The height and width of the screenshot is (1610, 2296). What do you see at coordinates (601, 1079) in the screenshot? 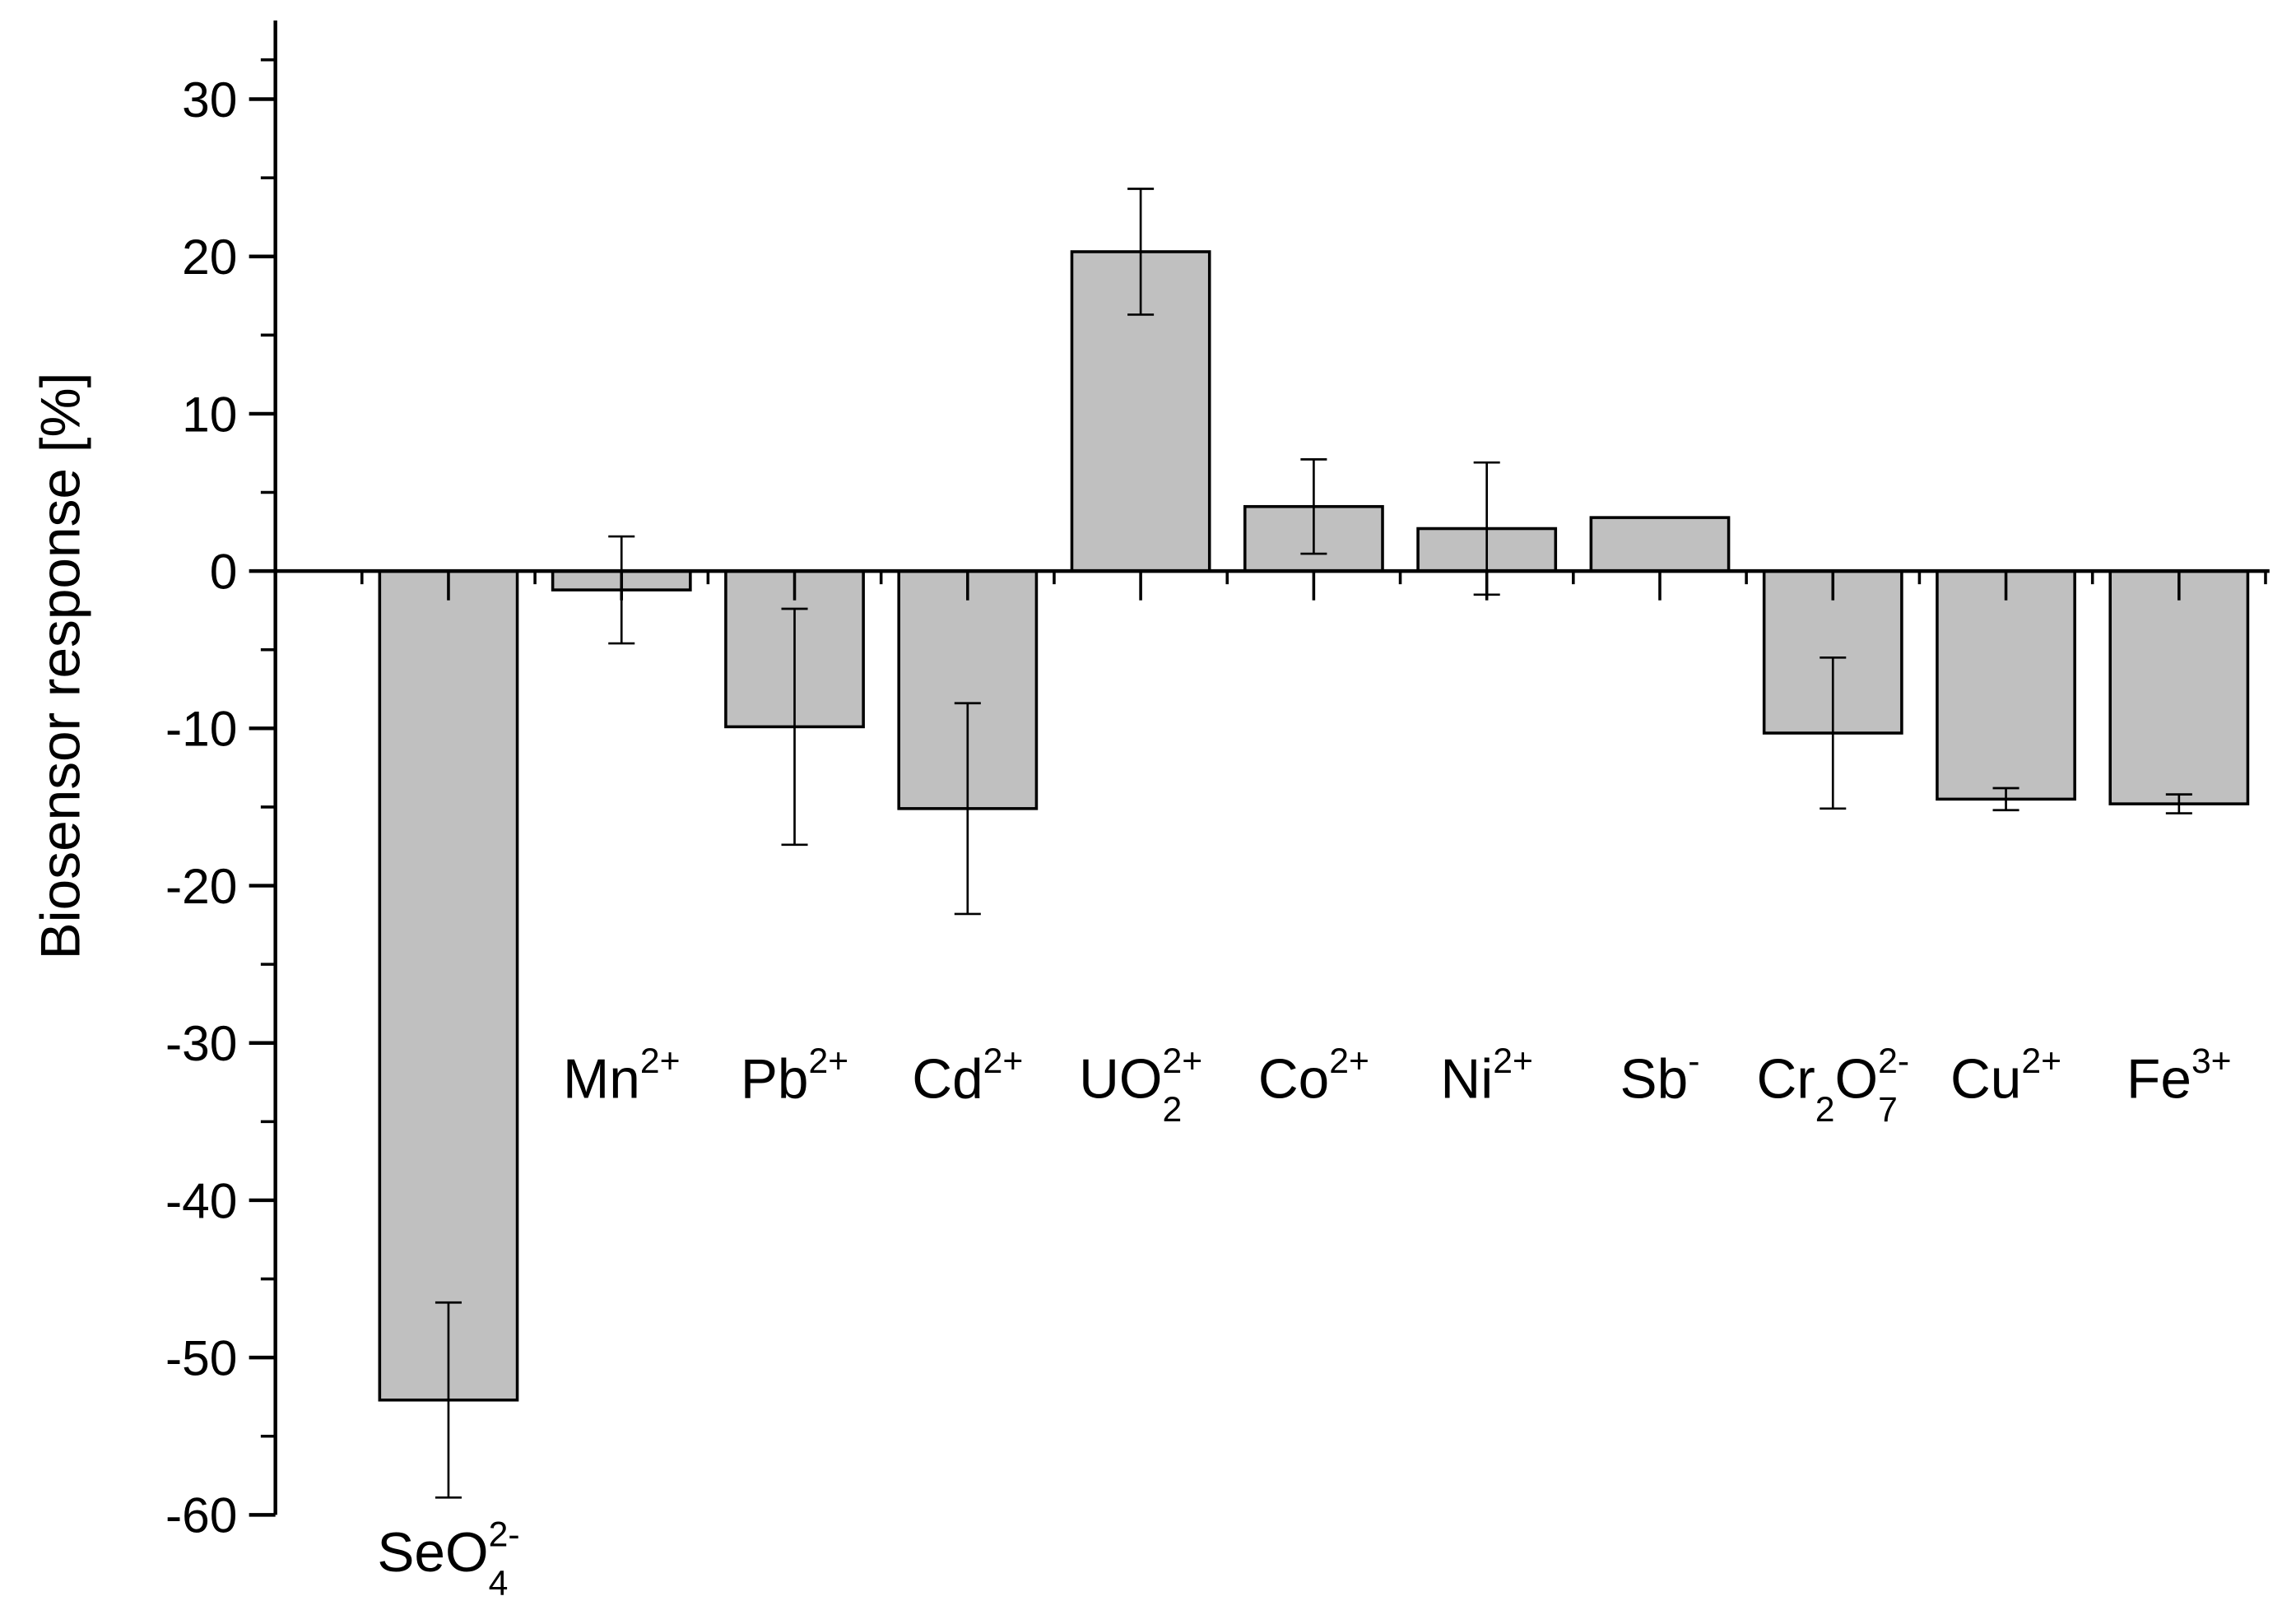
I see `x-tick-label: Mn` at bounding box center [601, 1079].